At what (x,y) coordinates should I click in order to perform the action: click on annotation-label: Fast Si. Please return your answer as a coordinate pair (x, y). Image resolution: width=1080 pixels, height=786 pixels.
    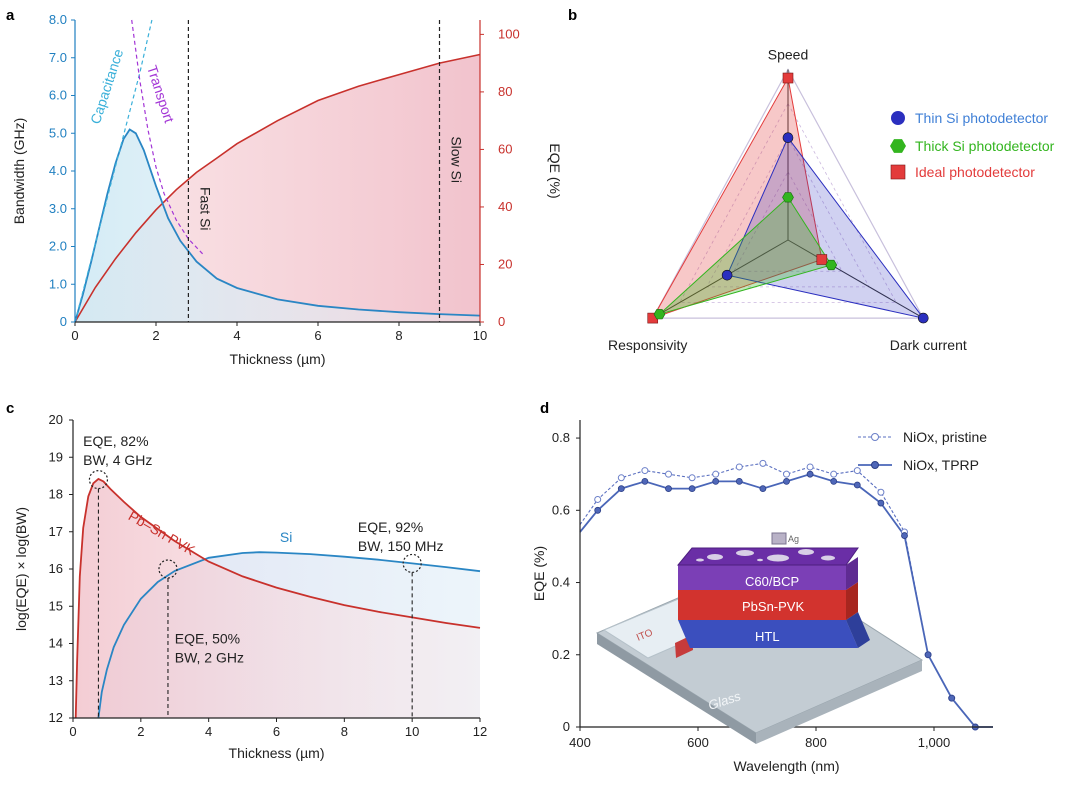
    Looking at the image, I should click on (206, 209).